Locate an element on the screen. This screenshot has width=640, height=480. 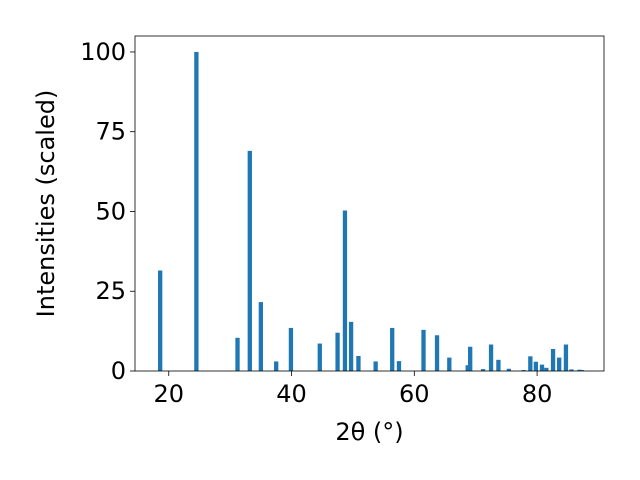
y-tick-label: 75 is located at coordinates (110, 132).